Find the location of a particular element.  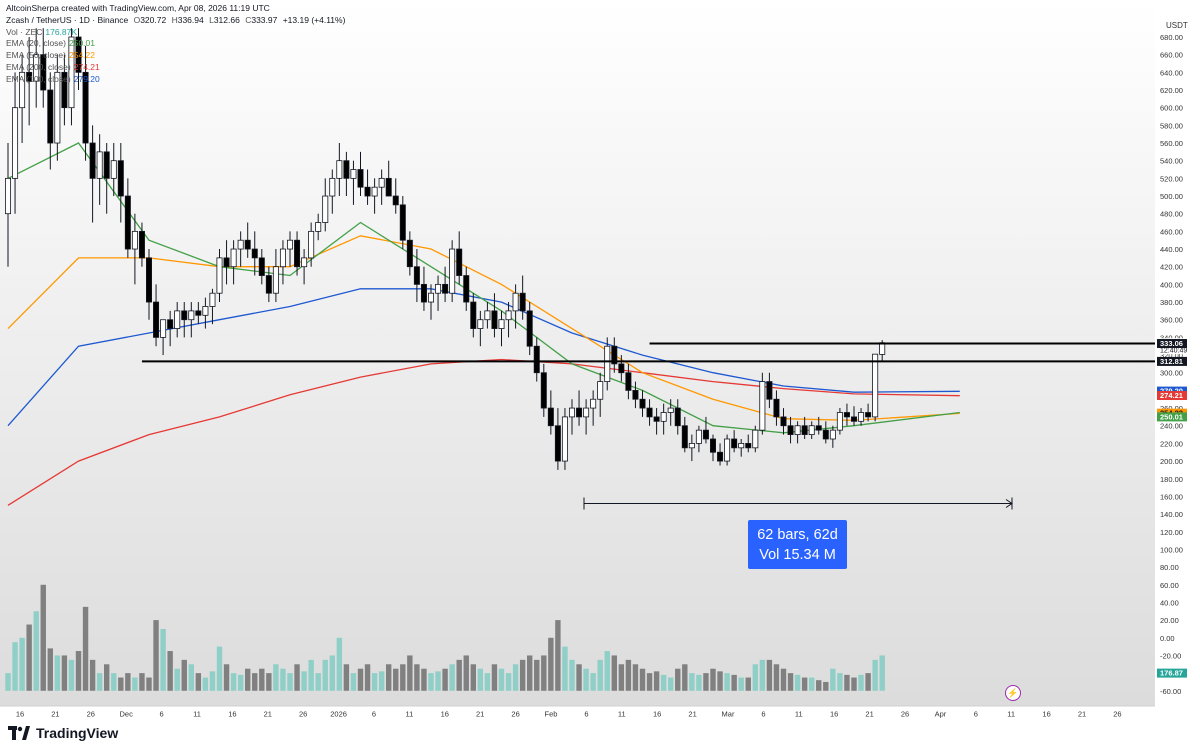

time-tick-label: 21 is located at coordinates (1082, 714).